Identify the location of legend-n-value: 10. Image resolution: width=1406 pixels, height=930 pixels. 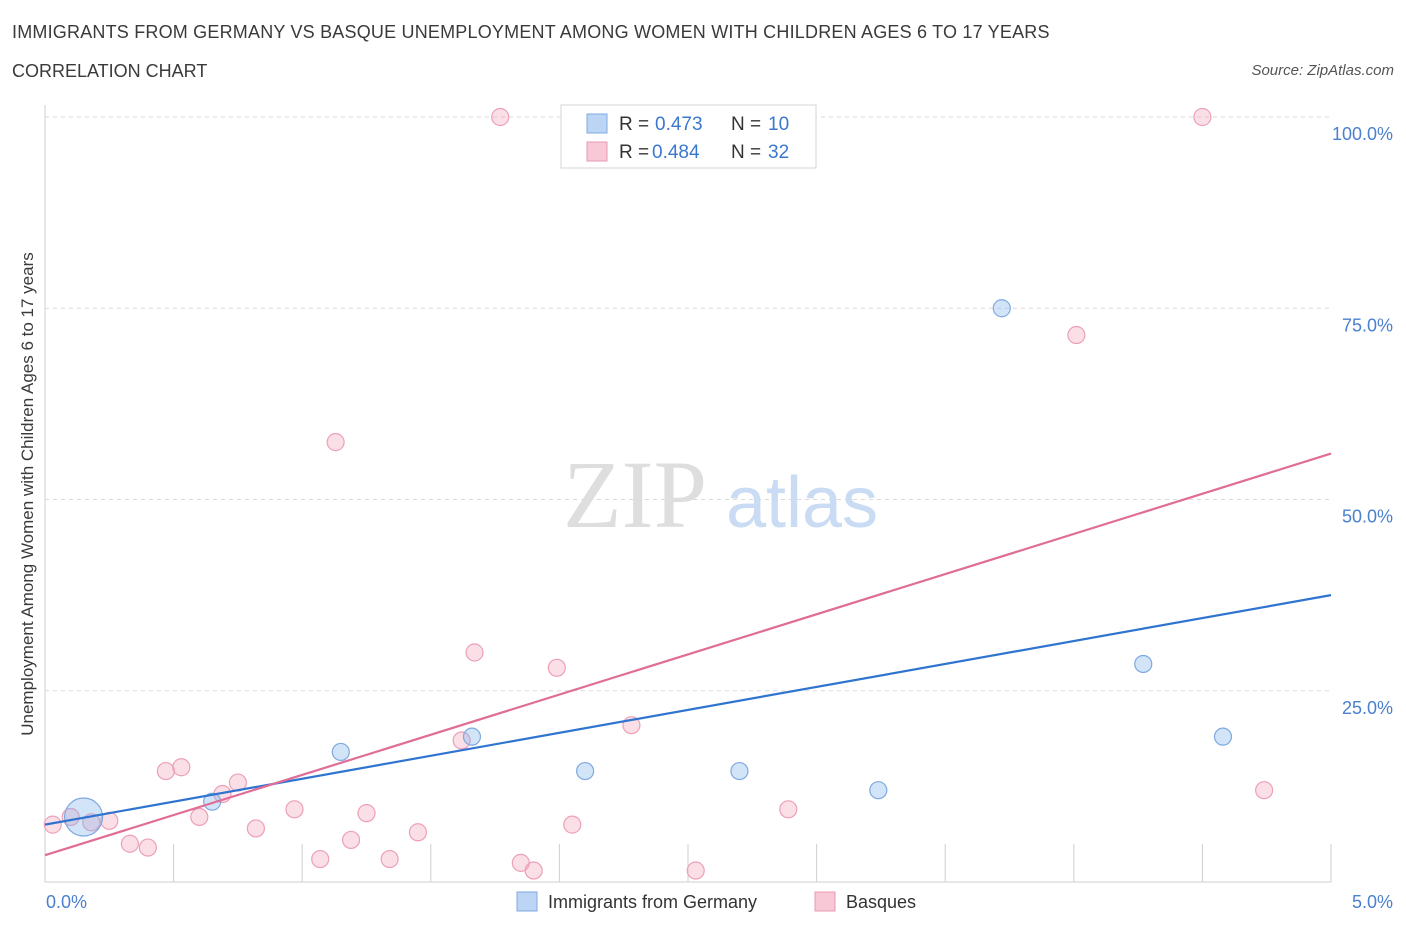
(778, 124).